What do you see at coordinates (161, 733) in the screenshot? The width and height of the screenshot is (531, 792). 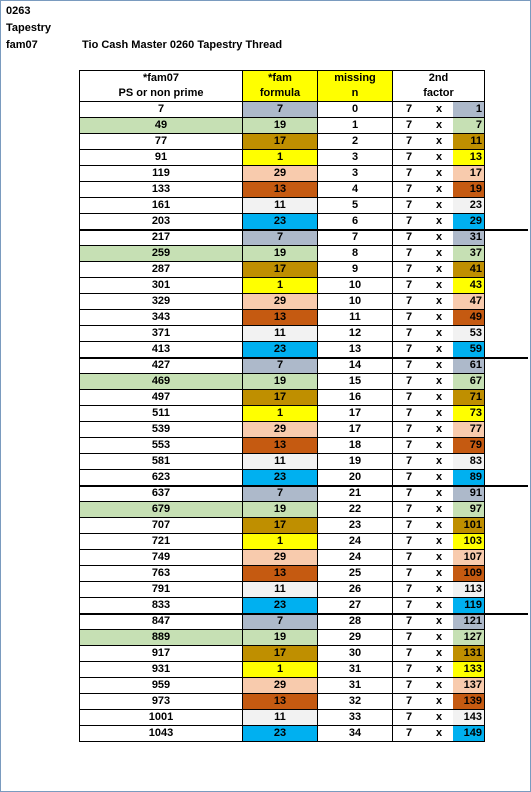 I see `value-cell: 1043` at bounding box center [161, 733].